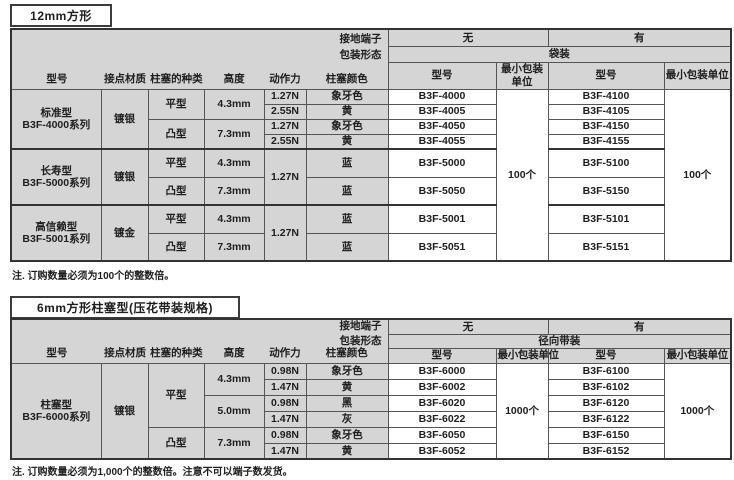 Image resolution: width=734 pixels, height=480 pixels. I want to click on header-without-cell: 无, so click(468, 37).